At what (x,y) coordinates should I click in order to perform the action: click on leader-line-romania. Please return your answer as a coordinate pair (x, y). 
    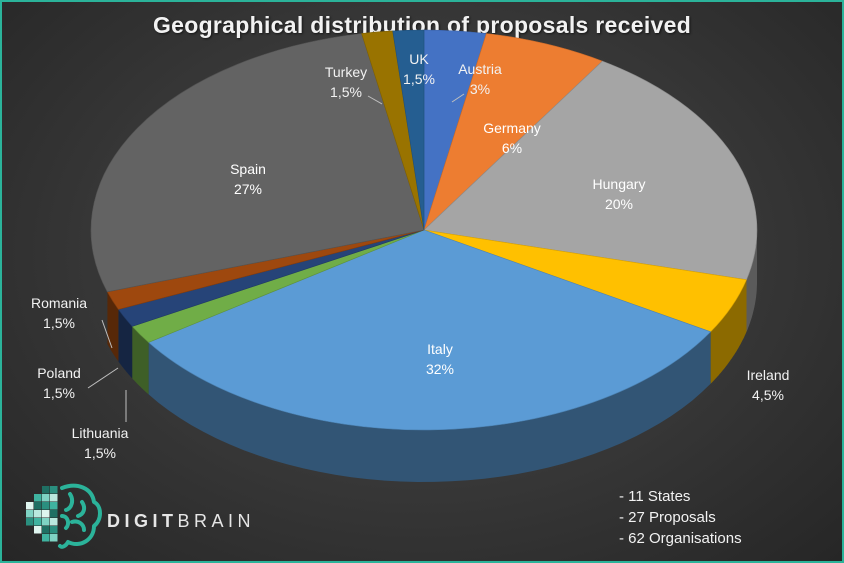
    Looking at the image, I should click on (107, 334).